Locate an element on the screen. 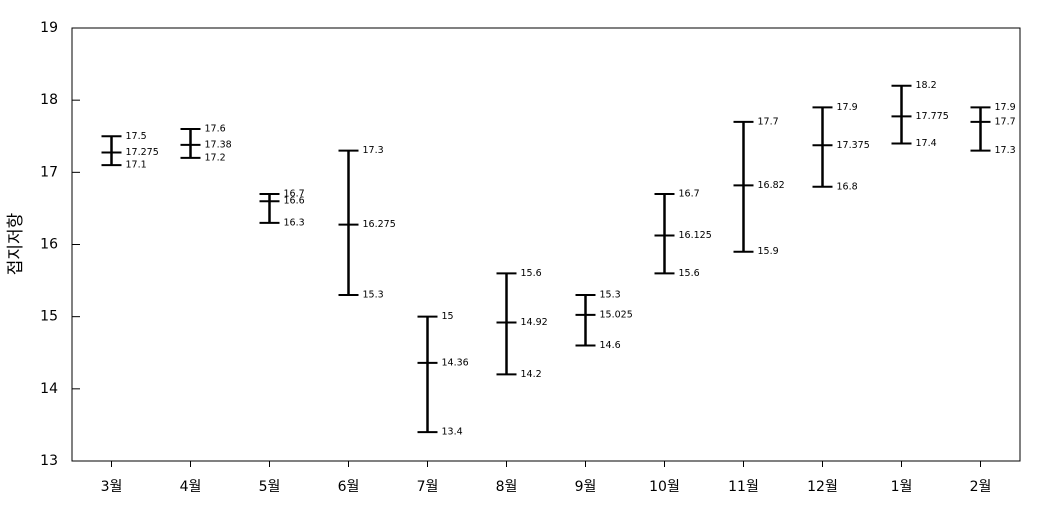 This screenshot has width=1046, height=518. mean-label: 17.38 is located at coordinates (218, 144).